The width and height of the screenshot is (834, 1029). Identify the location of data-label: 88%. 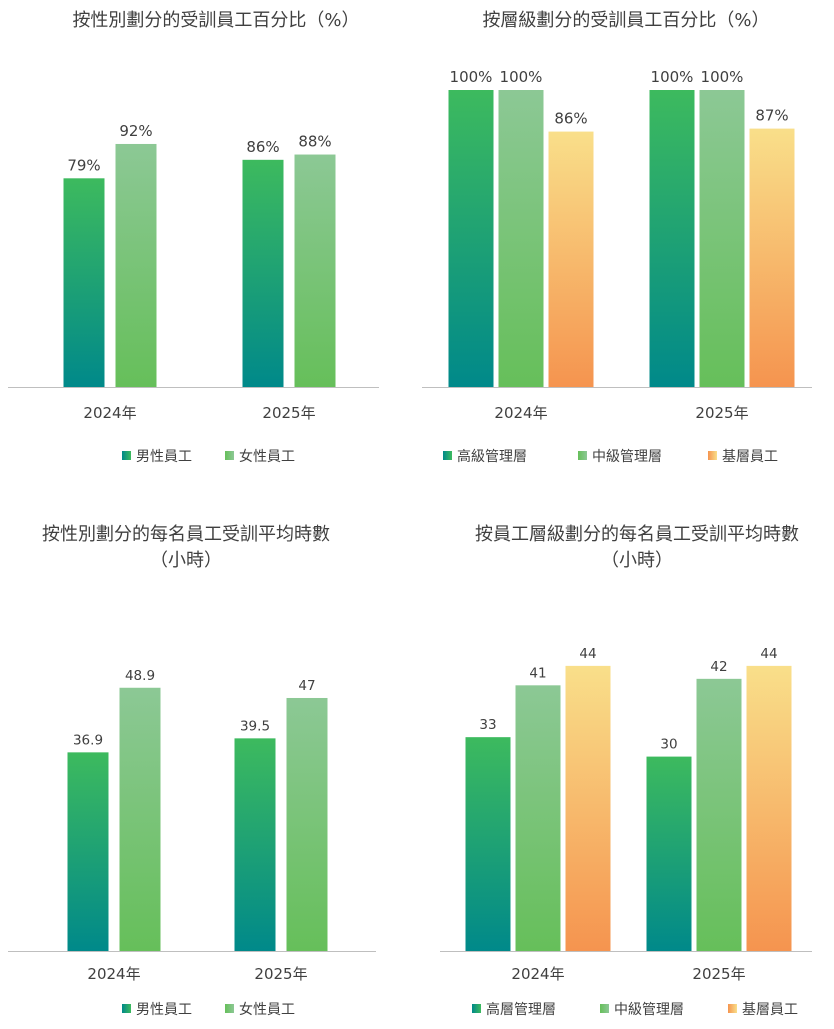
(314, 142).